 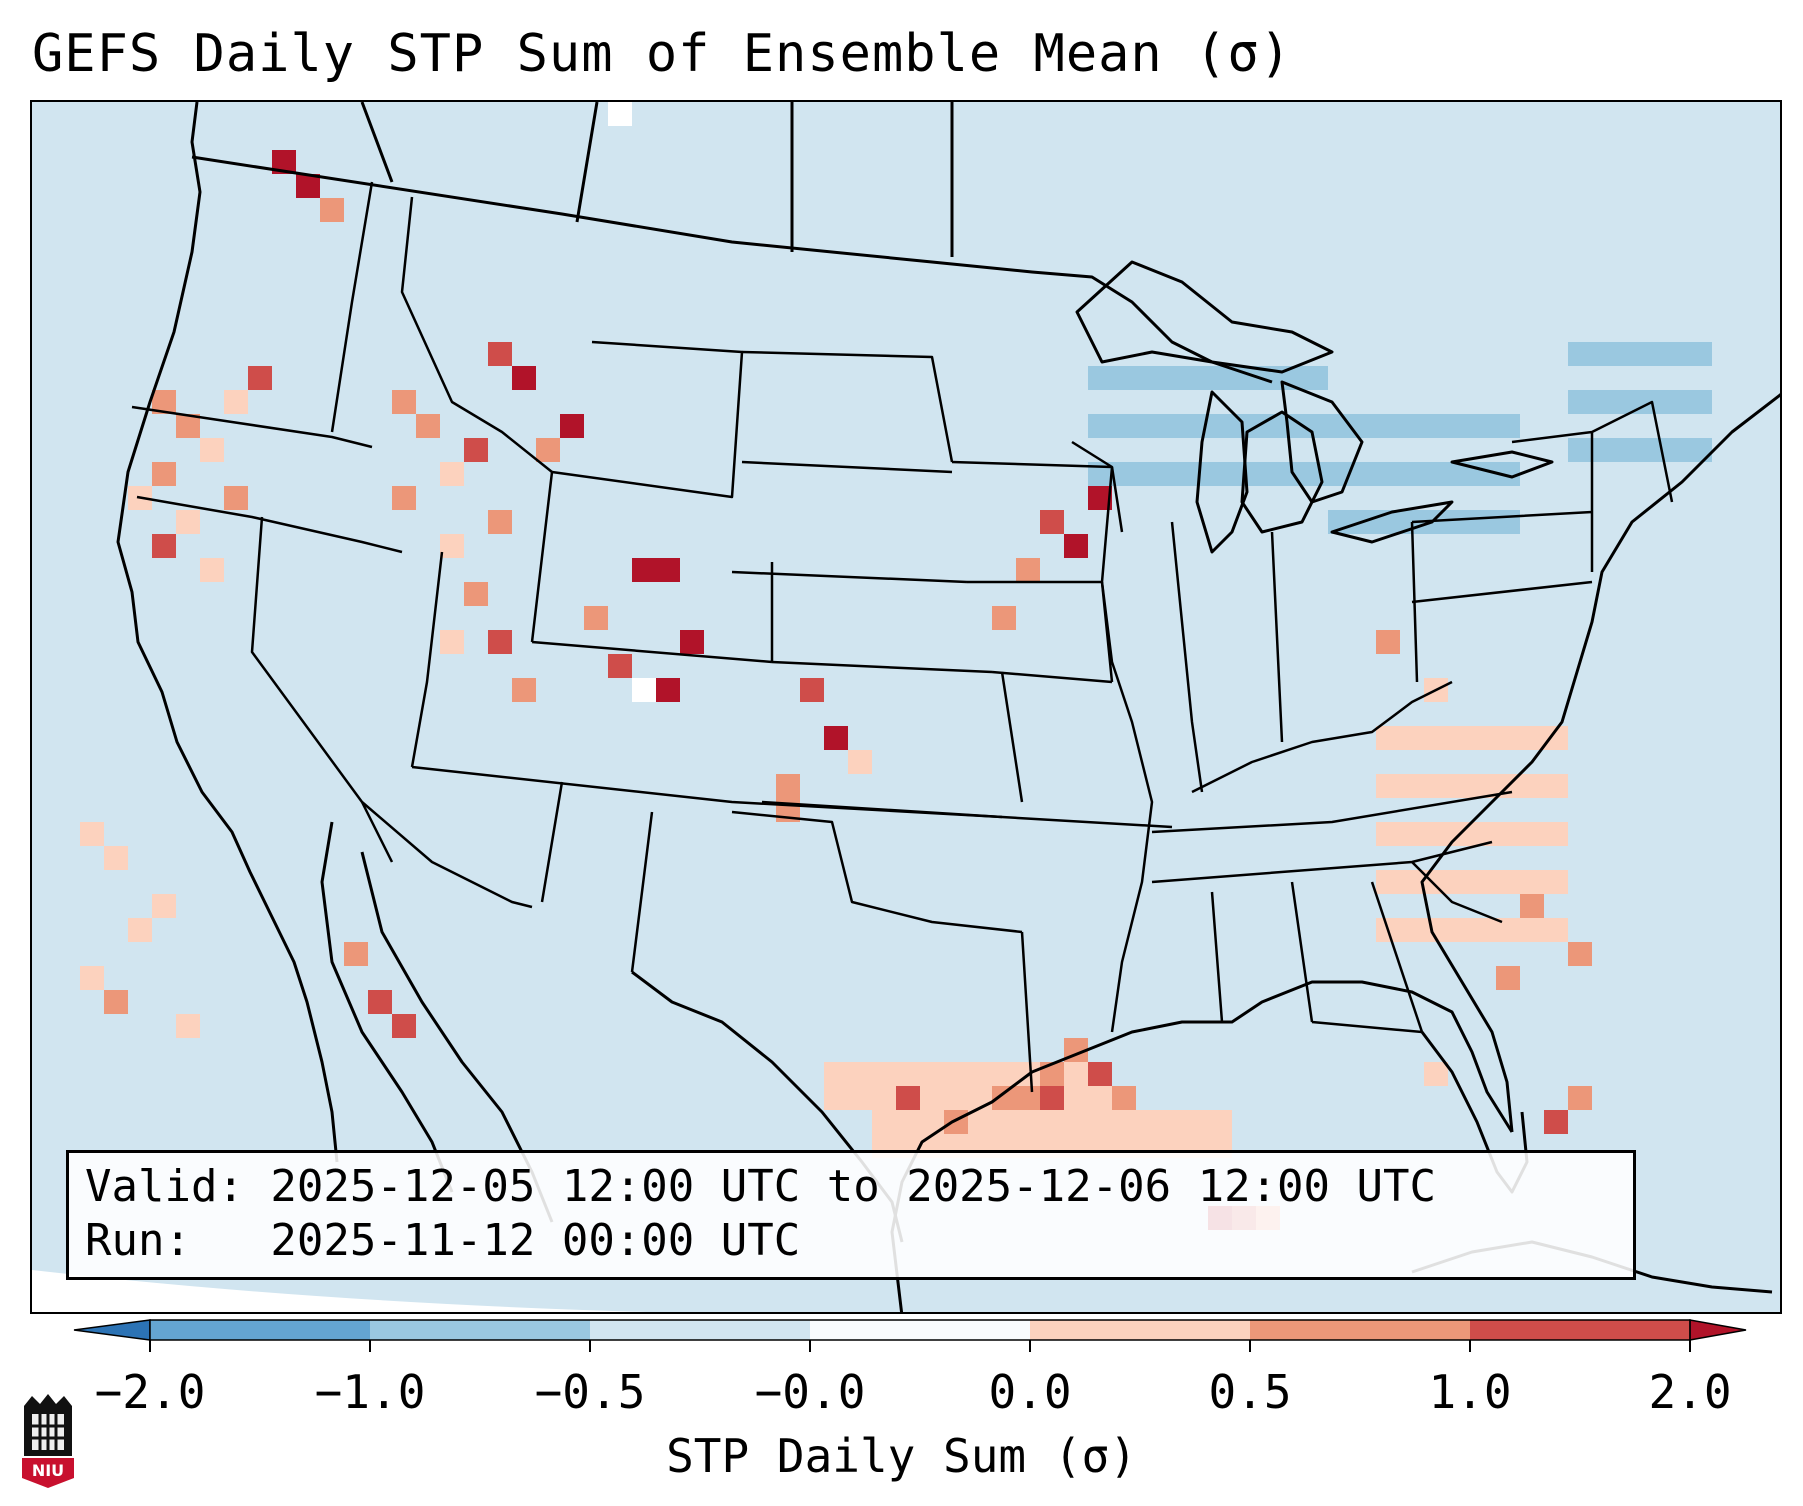 I want to click on colorbar-ticks, so click(x=920, y=1346).